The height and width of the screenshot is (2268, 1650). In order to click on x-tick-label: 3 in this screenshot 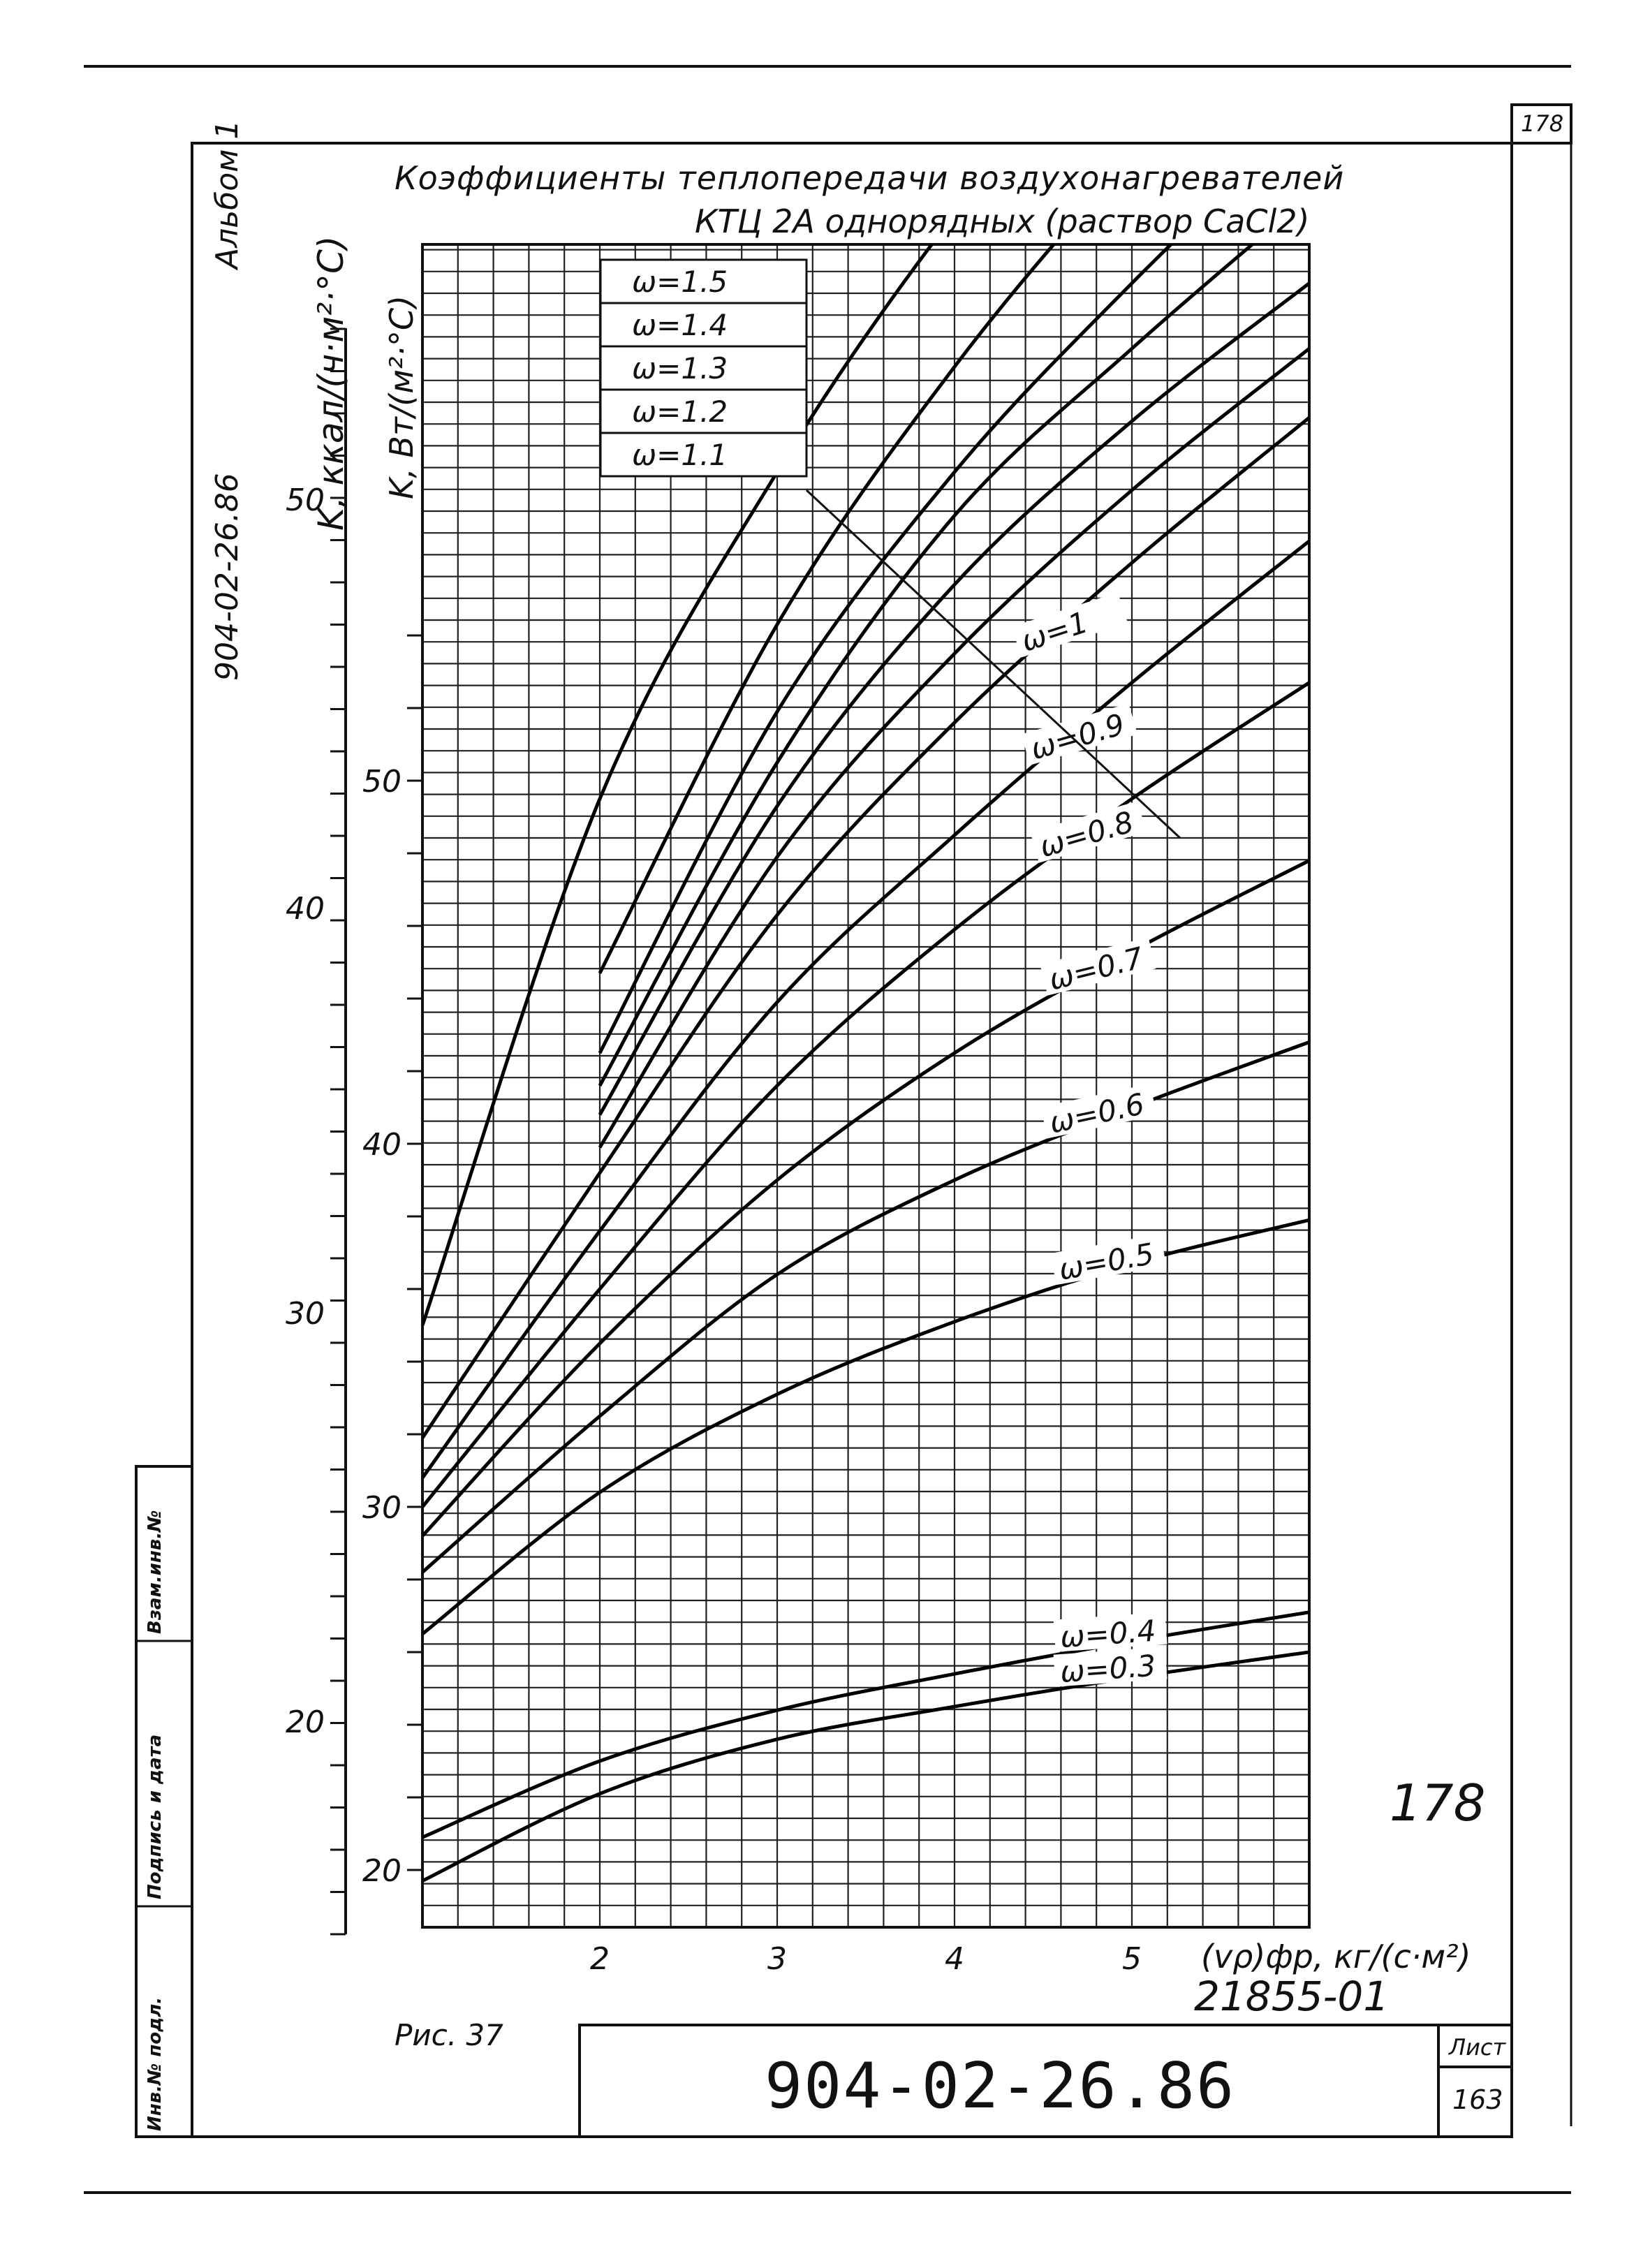, I will do `click(777, 1959)`.